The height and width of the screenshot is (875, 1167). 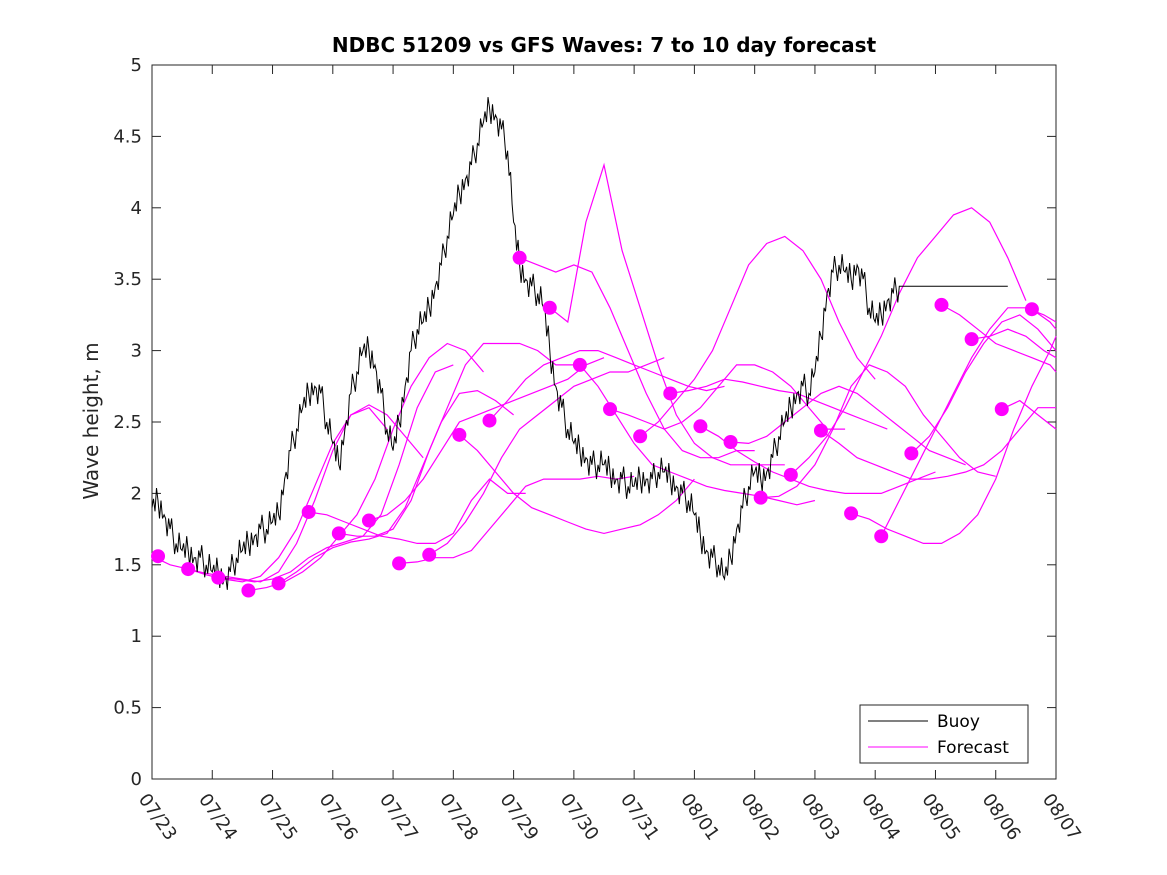 What do you see at coordinates (1001, 817) in the screenshot?
I see `x-tick-label: 08/06` at bounding box center [1001, 817].